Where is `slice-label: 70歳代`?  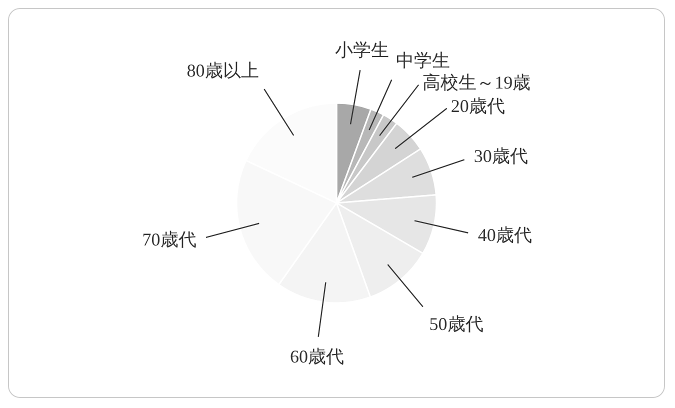
slice-label: 70歳代 is located at coordinates (169, 240).